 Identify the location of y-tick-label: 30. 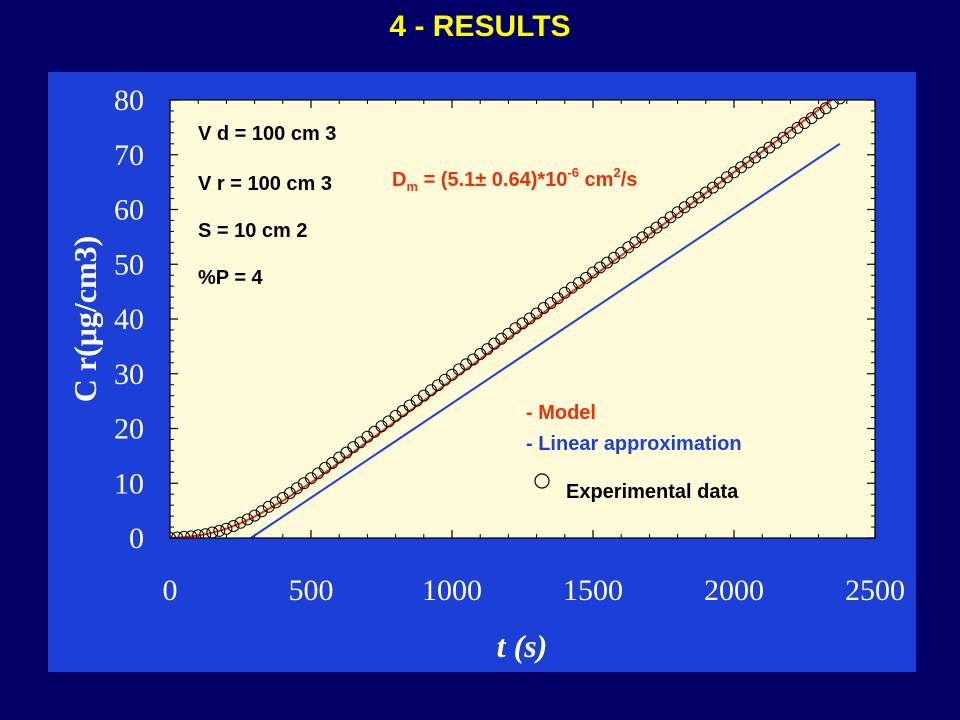
(129, 374).